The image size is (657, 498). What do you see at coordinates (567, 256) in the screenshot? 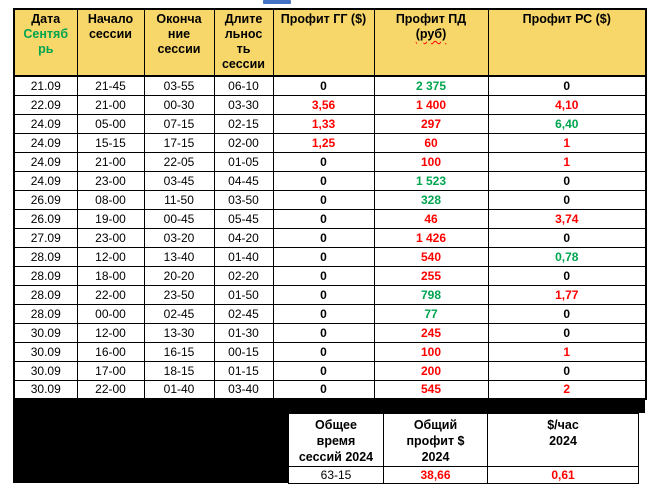
I see `profit-rs-cell: 0,78` at bounding box center [567, 256].